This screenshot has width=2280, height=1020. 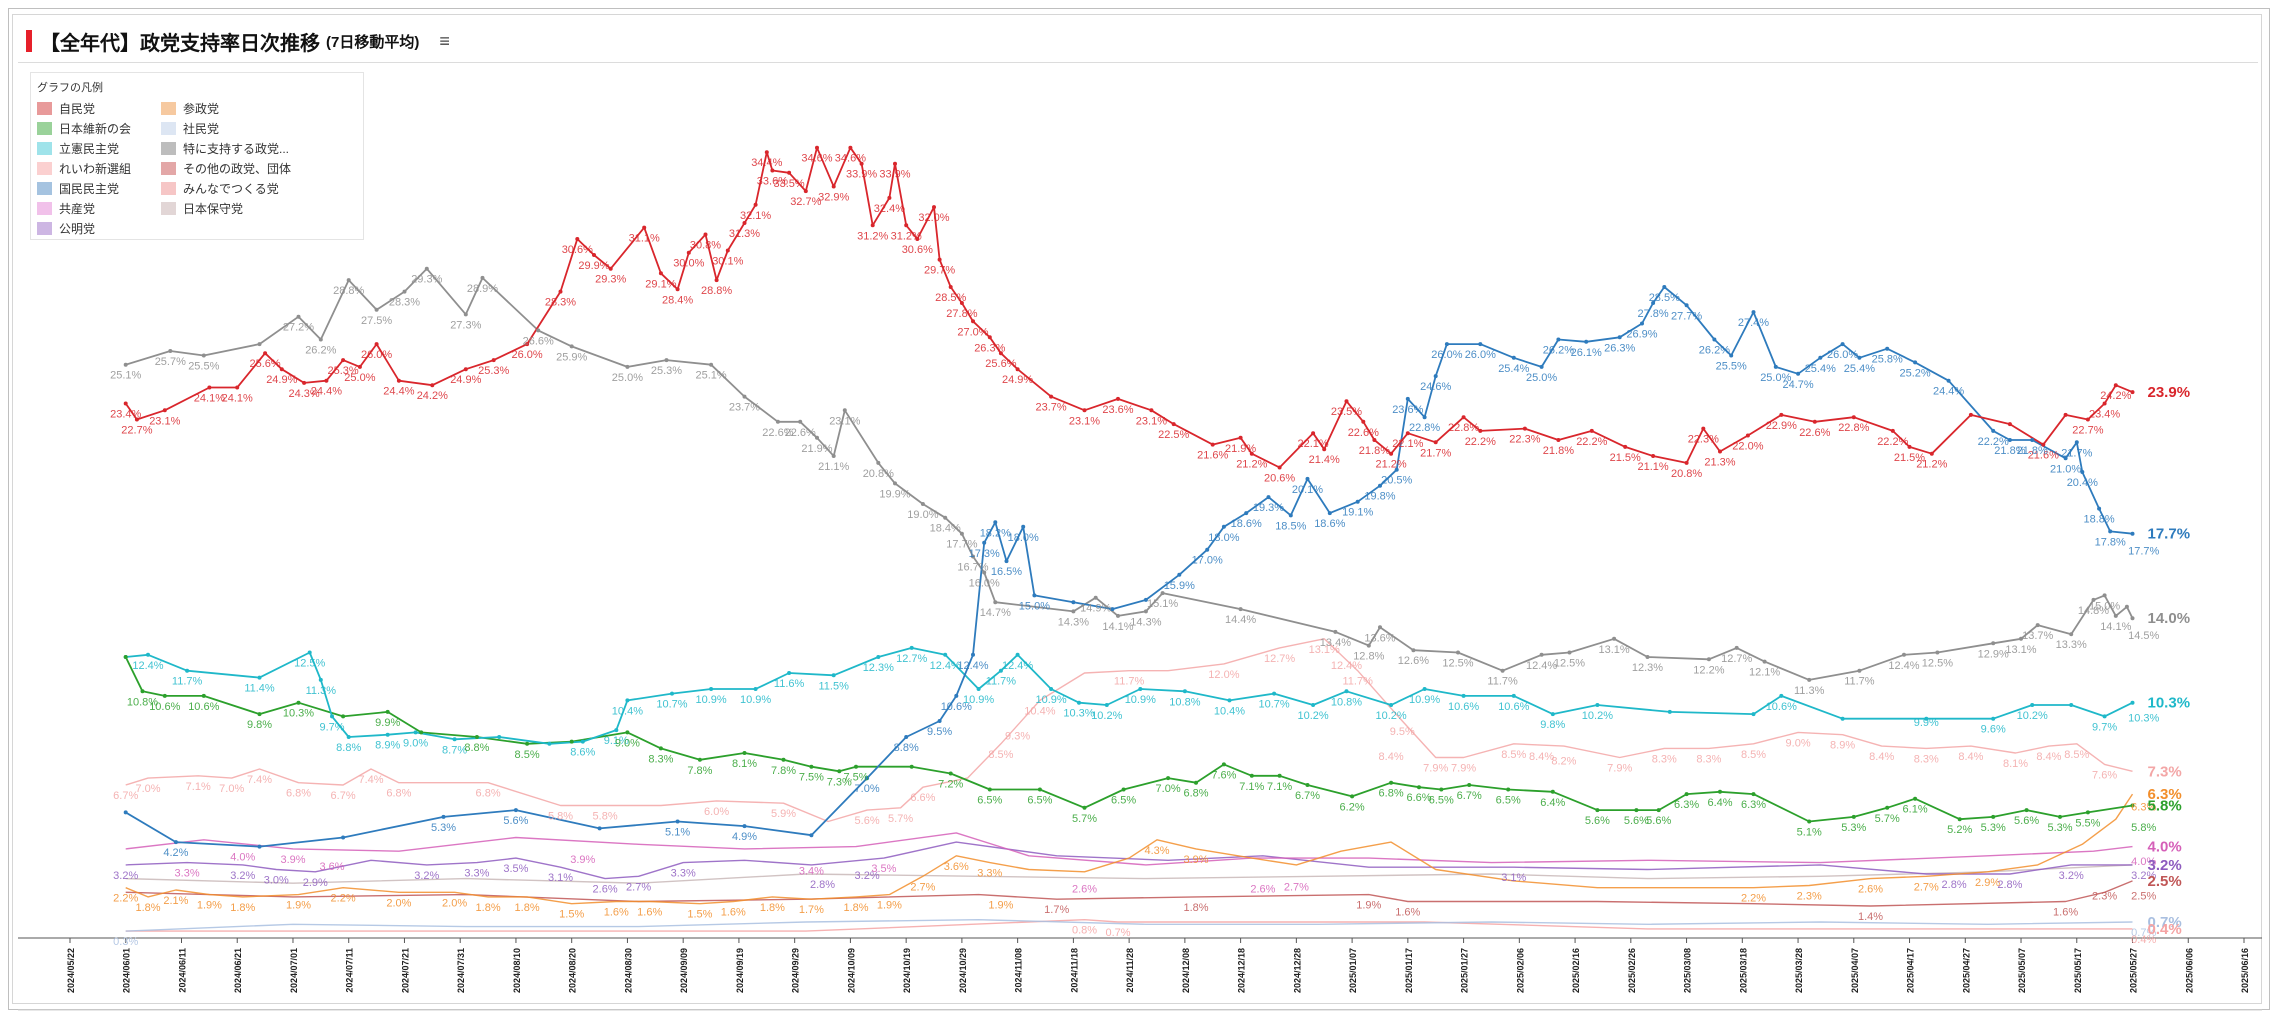 I want to click on x-tick-label: 2024/06/01, so click(x=127, y=970).